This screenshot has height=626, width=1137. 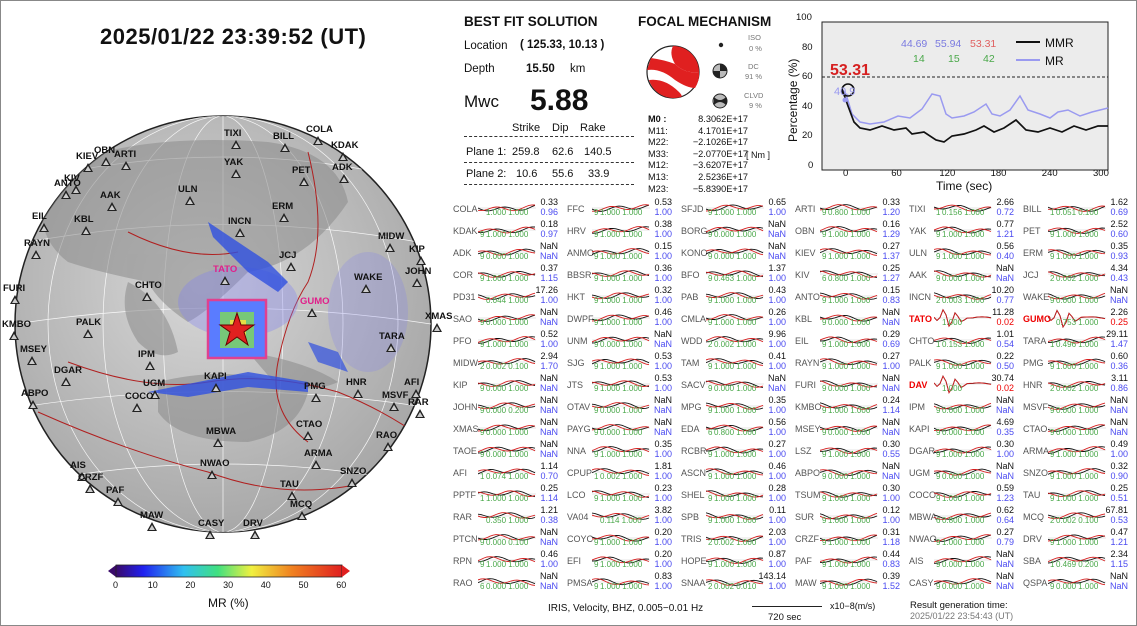 I want to click on station-waveform: YAK 9 1.000 1.000 0.77 1.21, so click(x=962, y=230).